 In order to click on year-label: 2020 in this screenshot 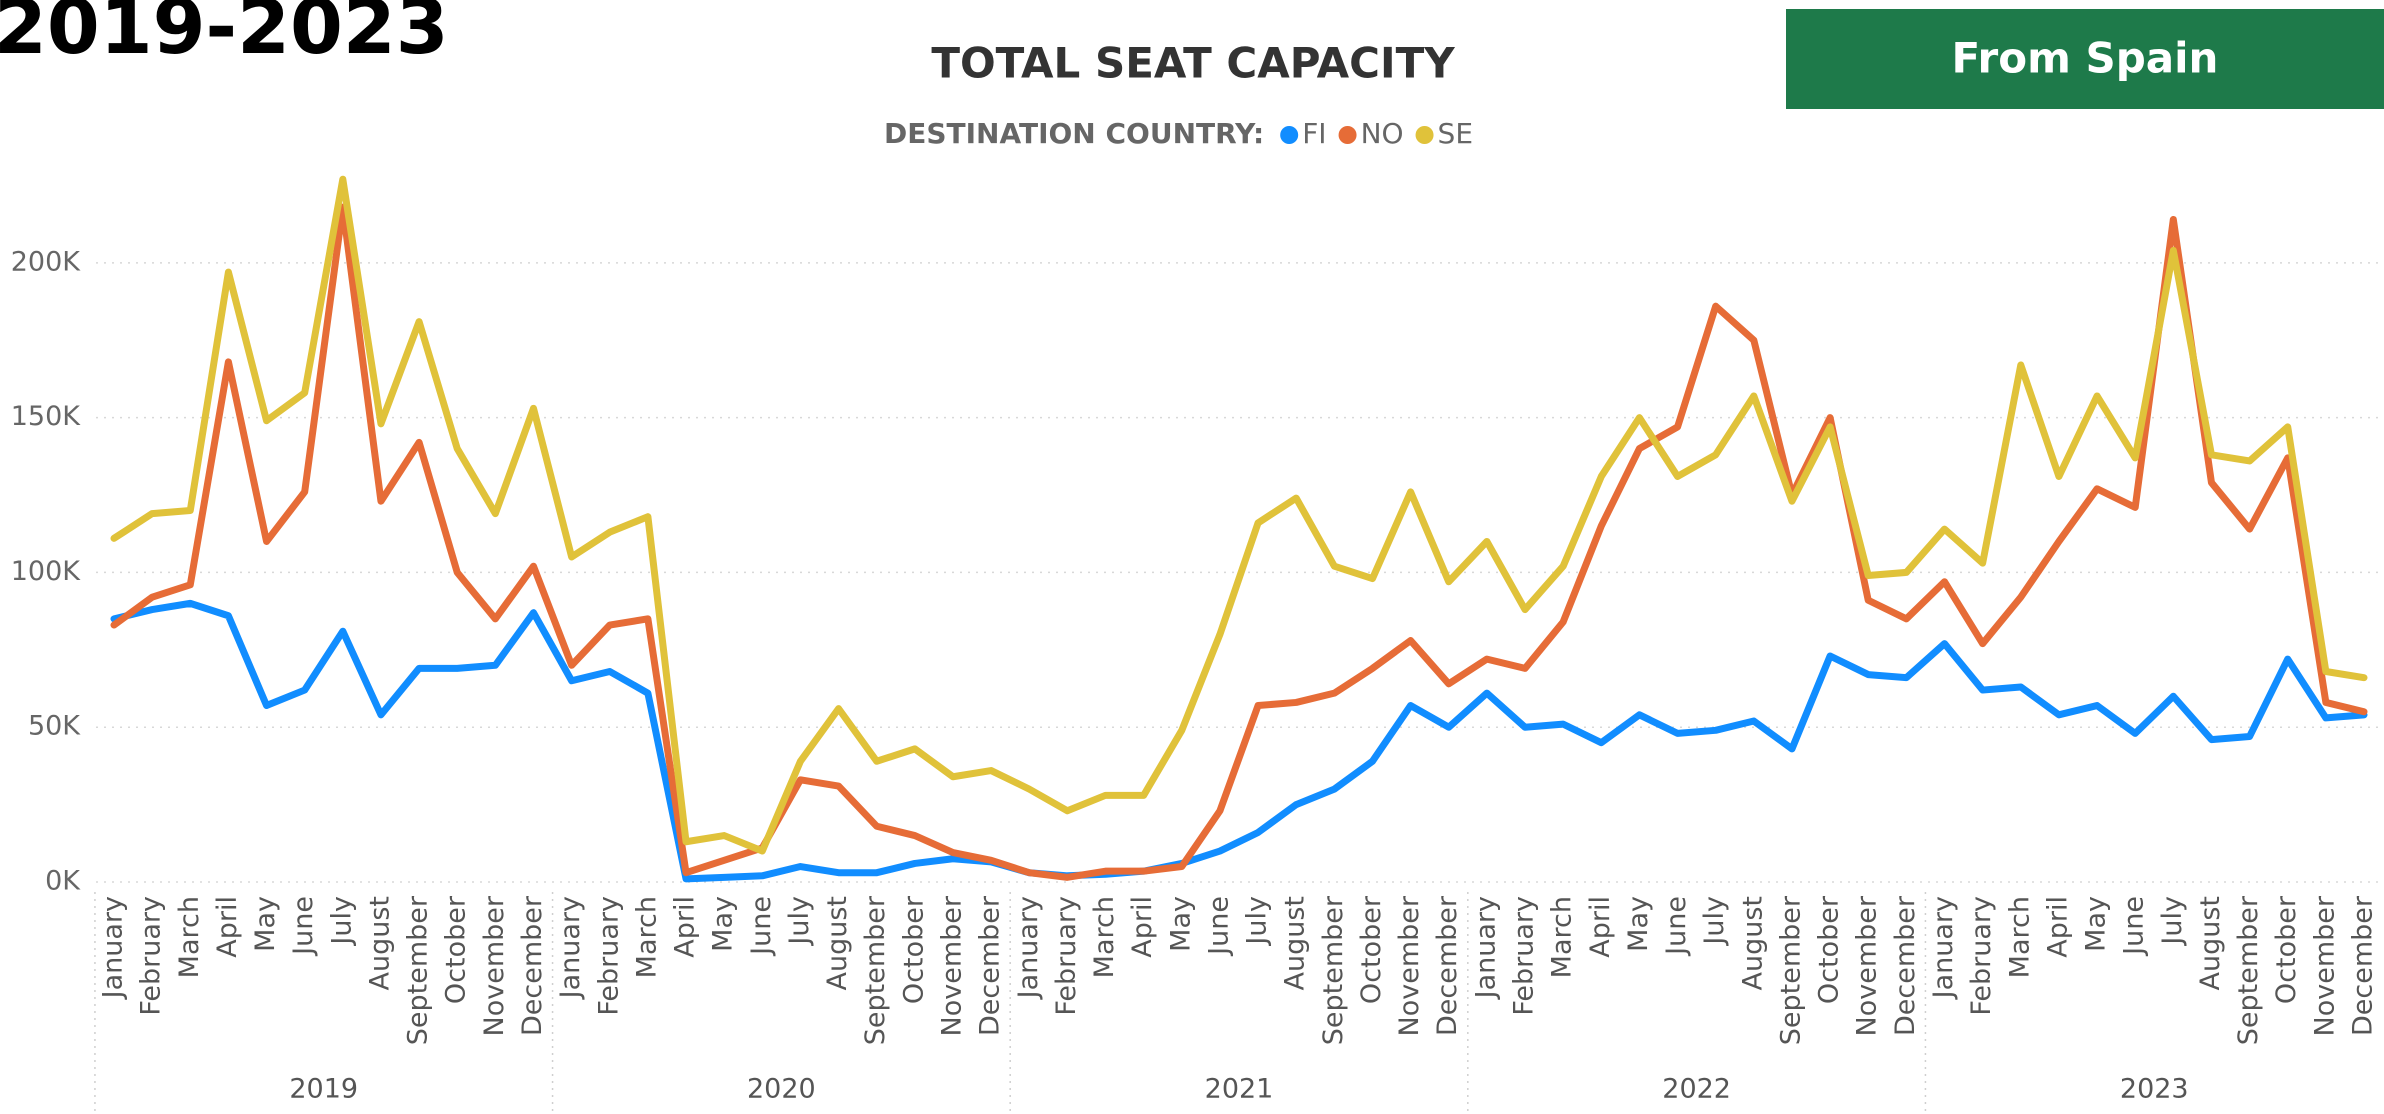, I will do `click(781, 1089)`.